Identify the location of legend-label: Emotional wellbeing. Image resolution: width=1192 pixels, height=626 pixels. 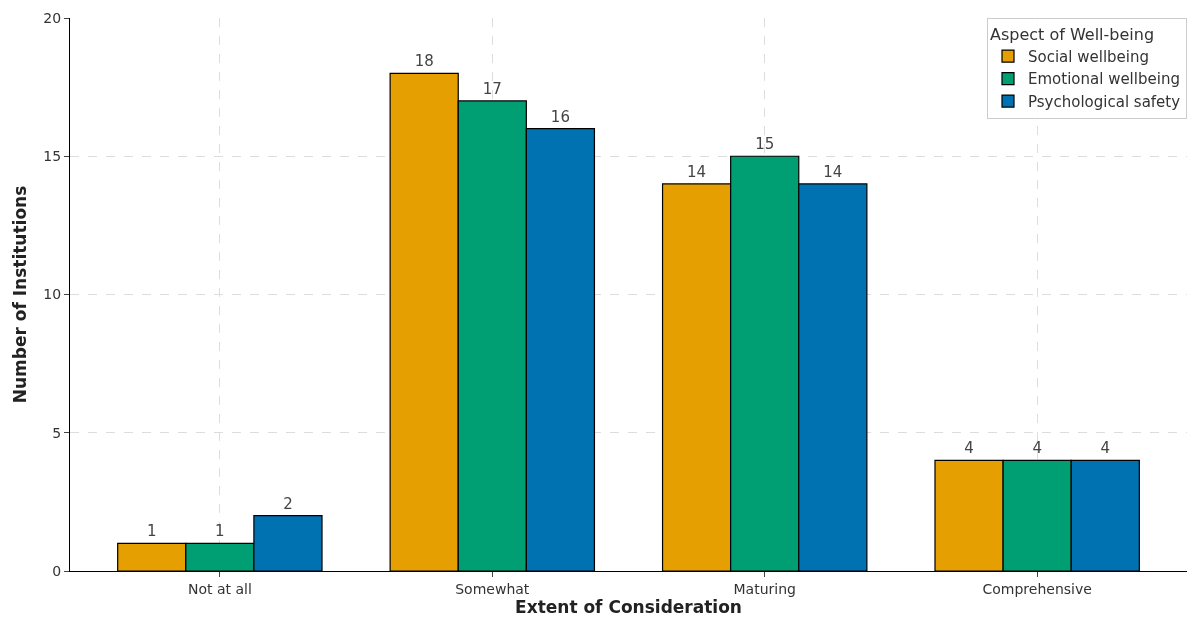
(1104, 79).